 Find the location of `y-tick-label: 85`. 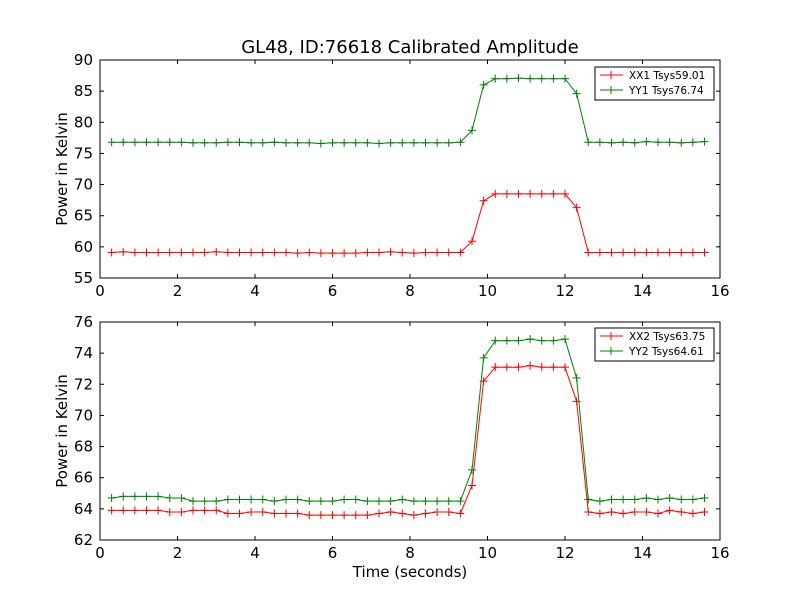

y-tick-label: 85 is located at coordinates (83, 91).